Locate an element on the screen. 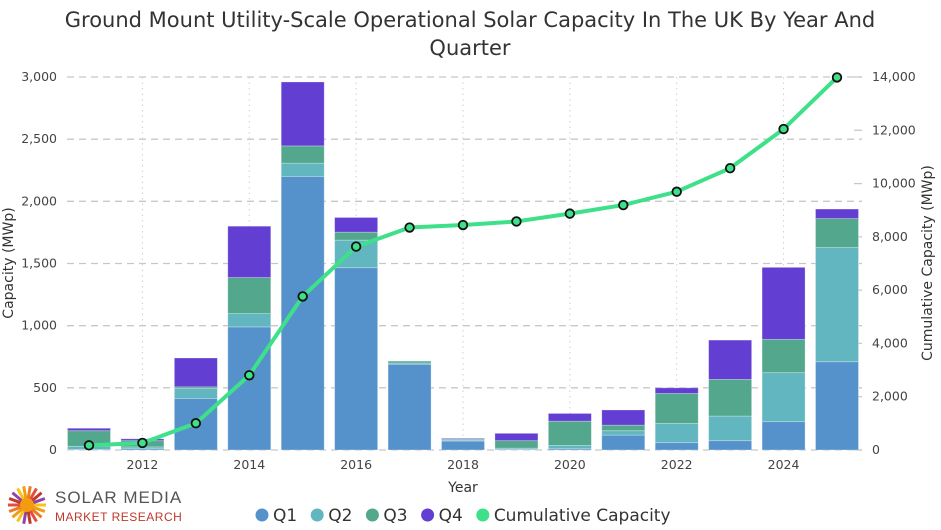 This screenshot has height=530, width=941. x-axis-label: Year is located at coordinates (462, 488).